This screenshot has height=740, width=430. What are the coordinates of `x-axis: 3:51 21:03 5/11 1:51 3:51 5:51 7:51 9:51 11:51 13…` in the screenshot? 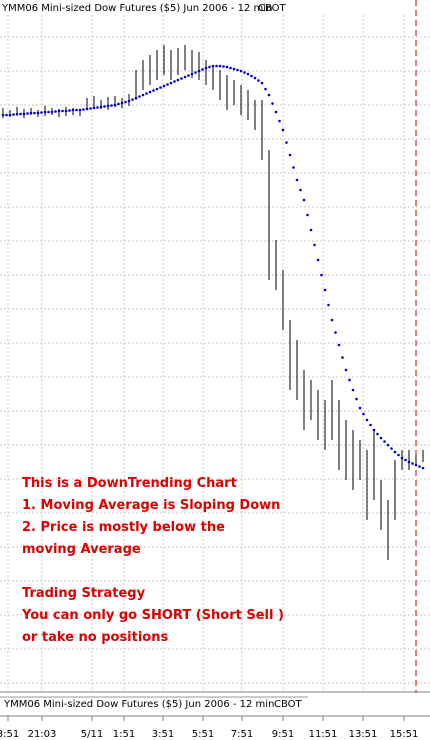 It's located at (209, 728).